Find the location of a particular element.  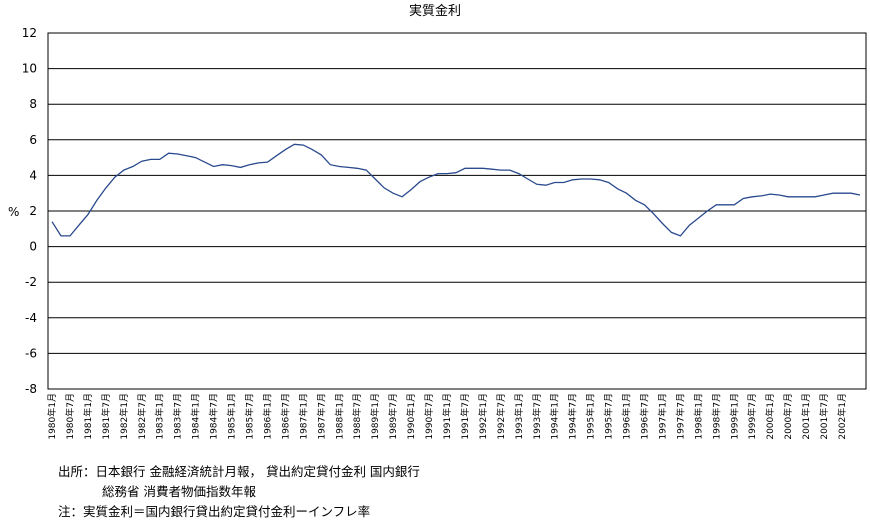

x-tick-label: 1987年1月 is located at coordinates (303, 416).